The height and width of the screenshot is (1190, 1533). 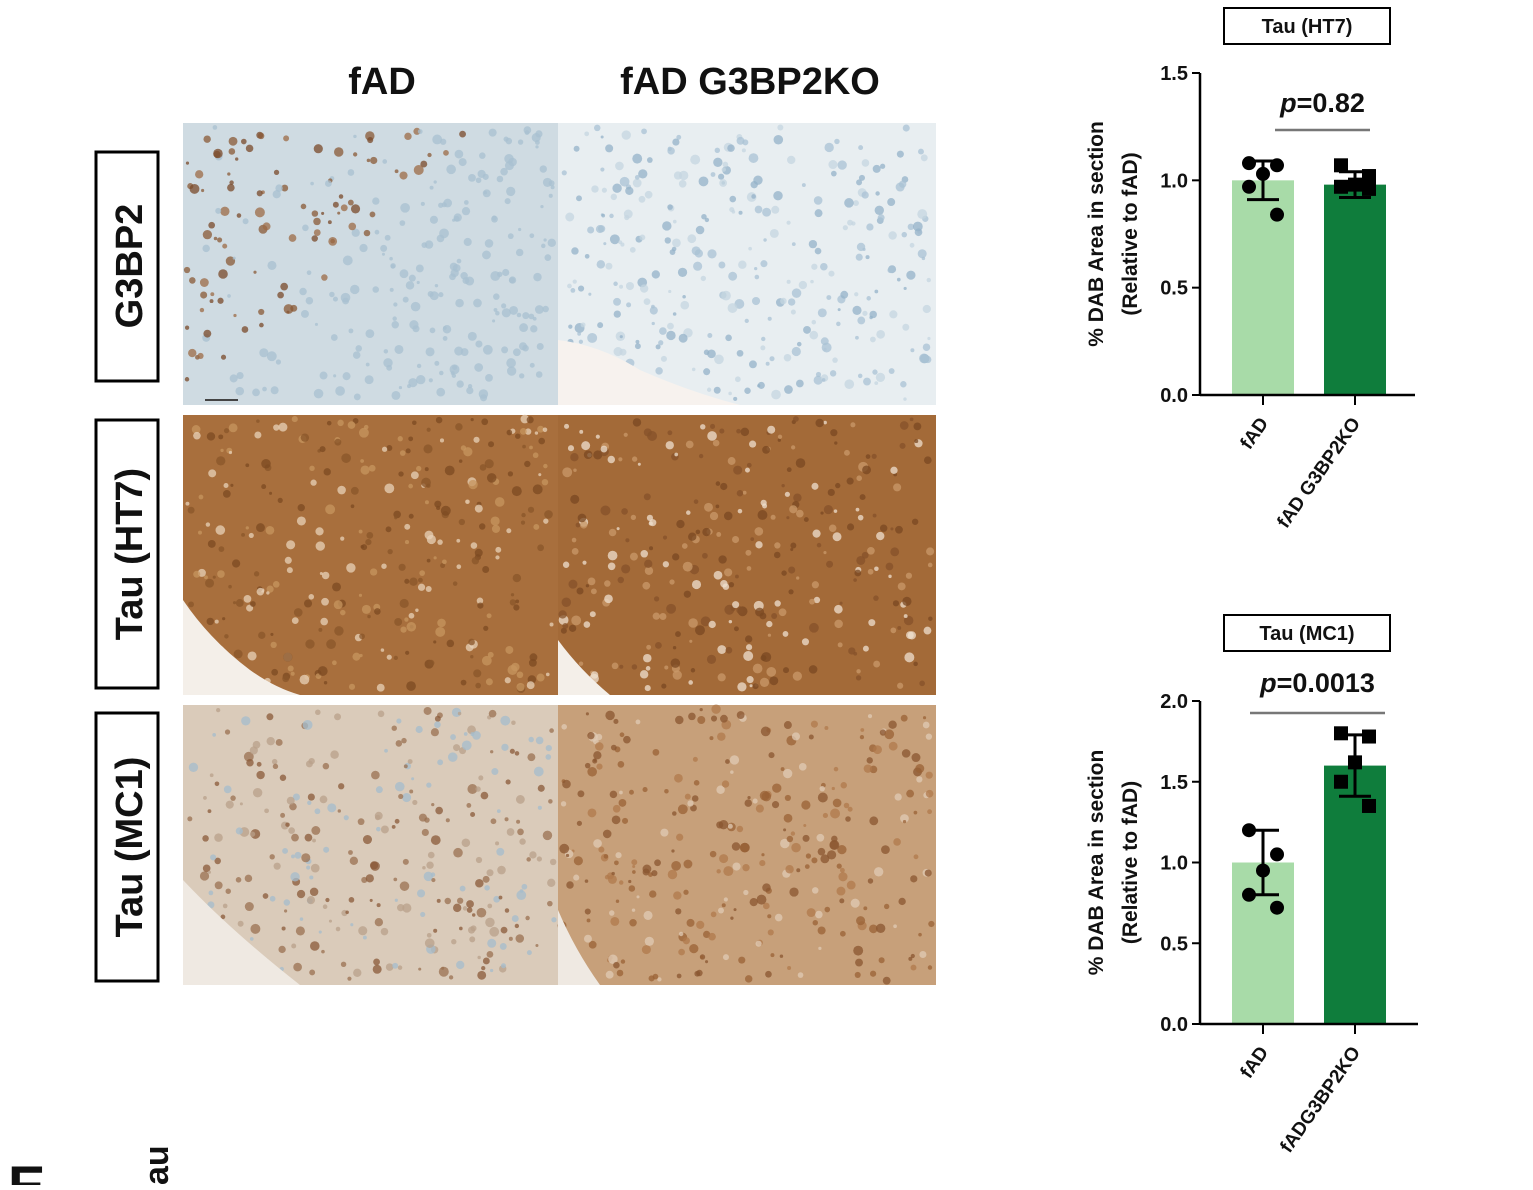 I want to click on y-axis-label: % DAB Area in section, so click(x=1096, y=234).